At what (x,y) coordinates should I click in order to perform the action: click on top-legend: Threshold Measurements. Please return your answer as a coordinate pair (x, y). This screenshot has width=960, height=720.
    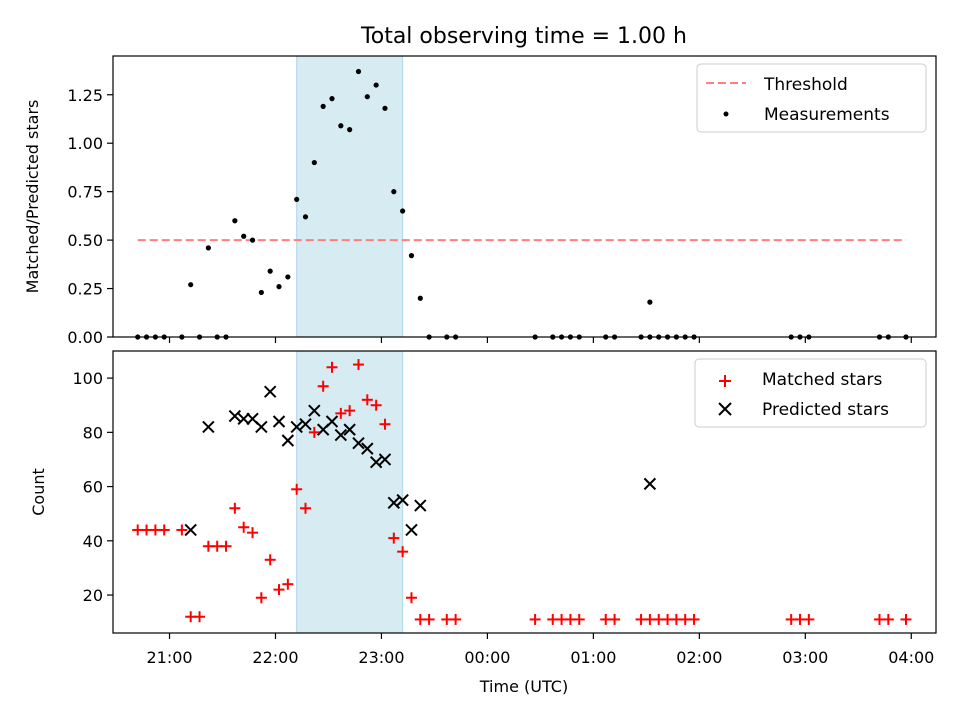
    Looking at the image, I should click on (811, 98).